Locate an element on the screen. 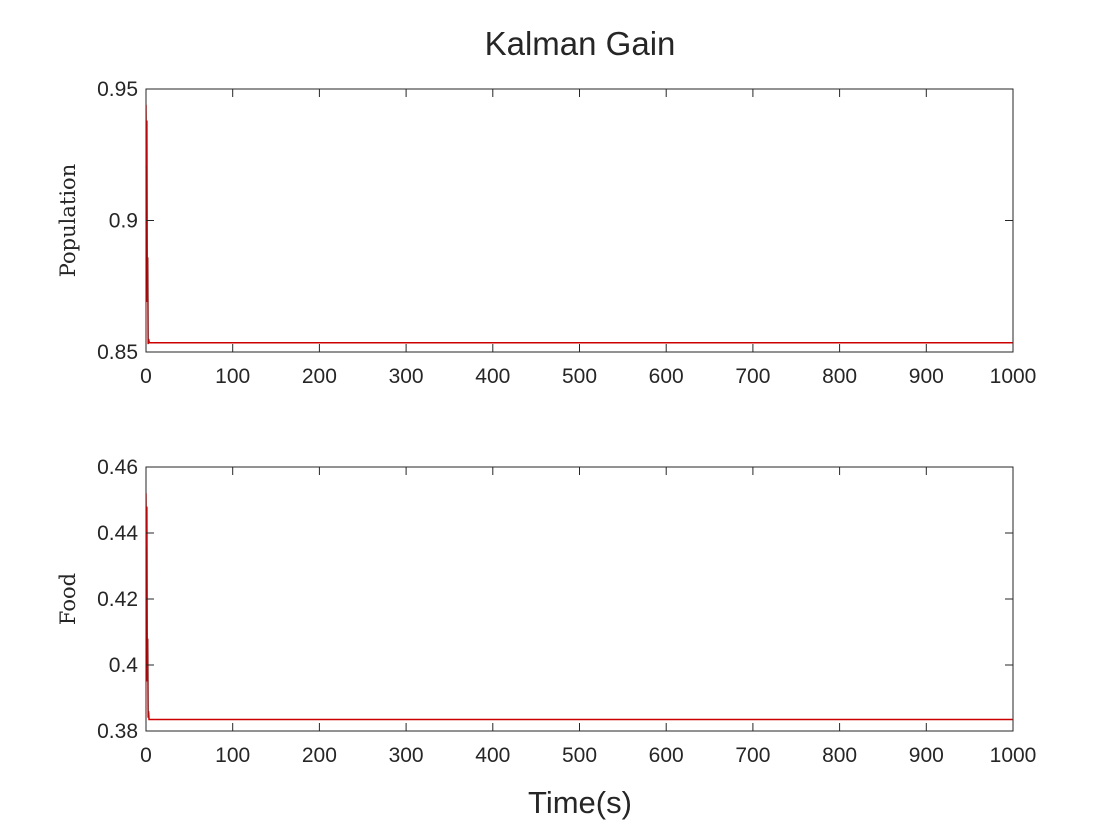  y-tick-label: 0.85 is located at coordinates (117, 352).